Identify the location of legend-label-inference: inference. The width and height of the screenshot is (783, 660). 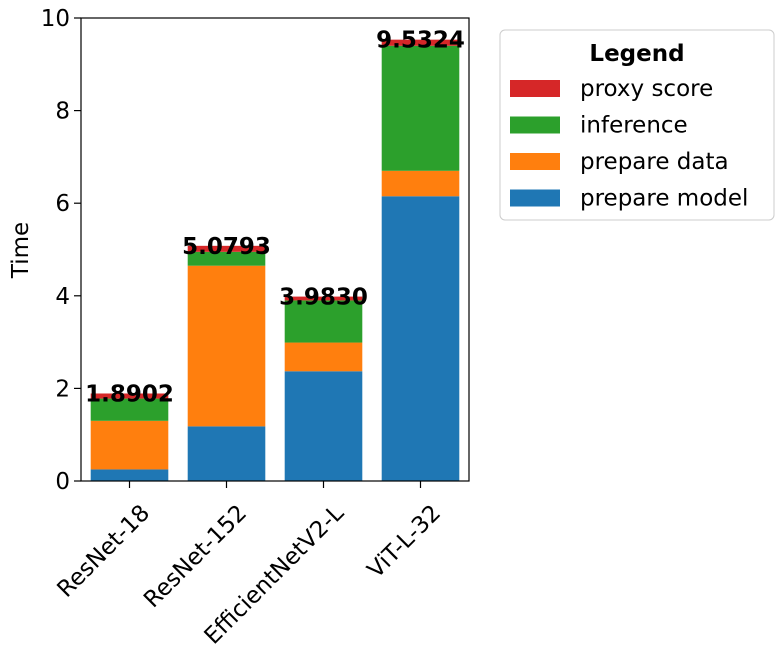
(634, 126).